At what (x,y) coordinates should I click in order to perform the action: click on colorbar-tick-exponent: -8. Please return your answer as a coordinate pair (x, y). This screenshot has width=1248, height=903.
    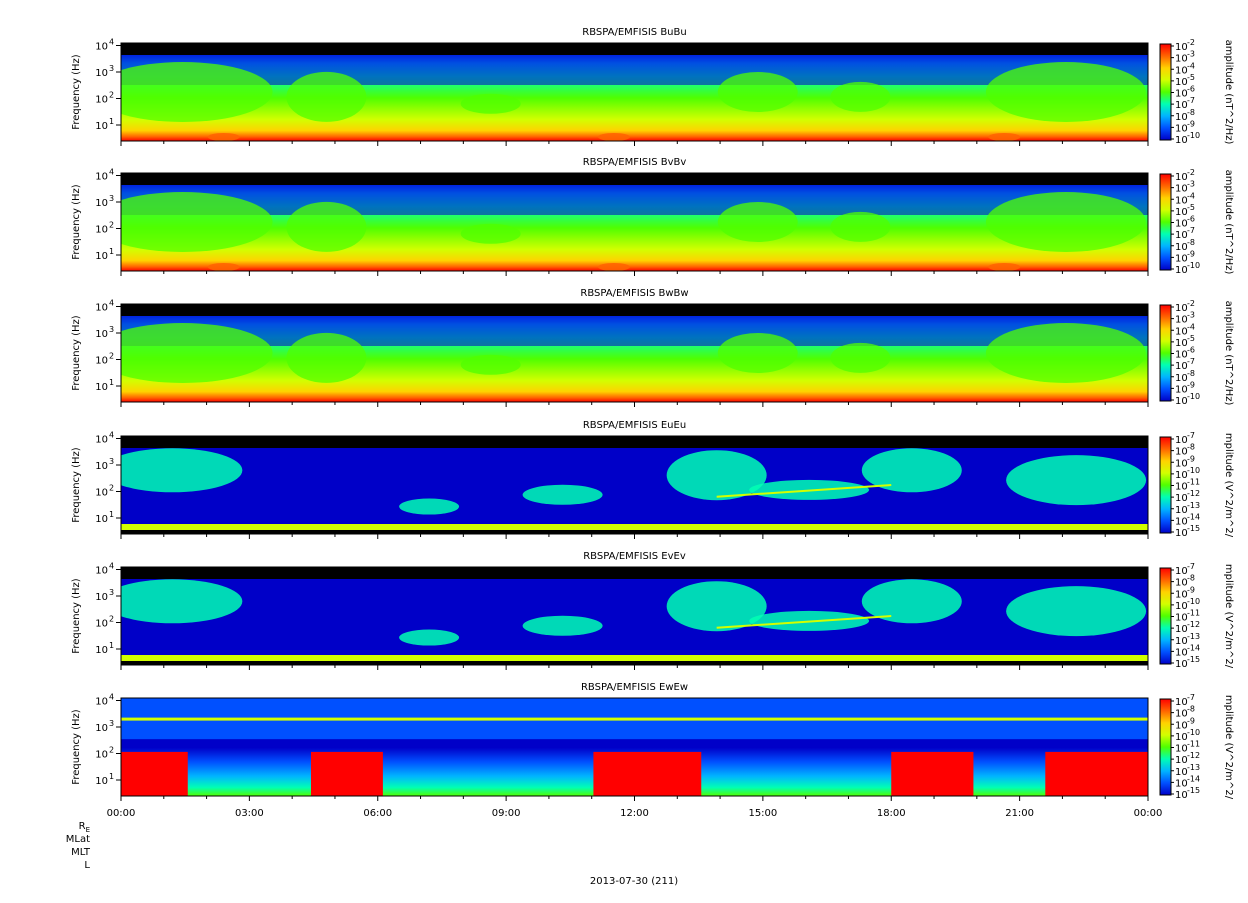
    Looking at the image, I should click on (1191, 242).